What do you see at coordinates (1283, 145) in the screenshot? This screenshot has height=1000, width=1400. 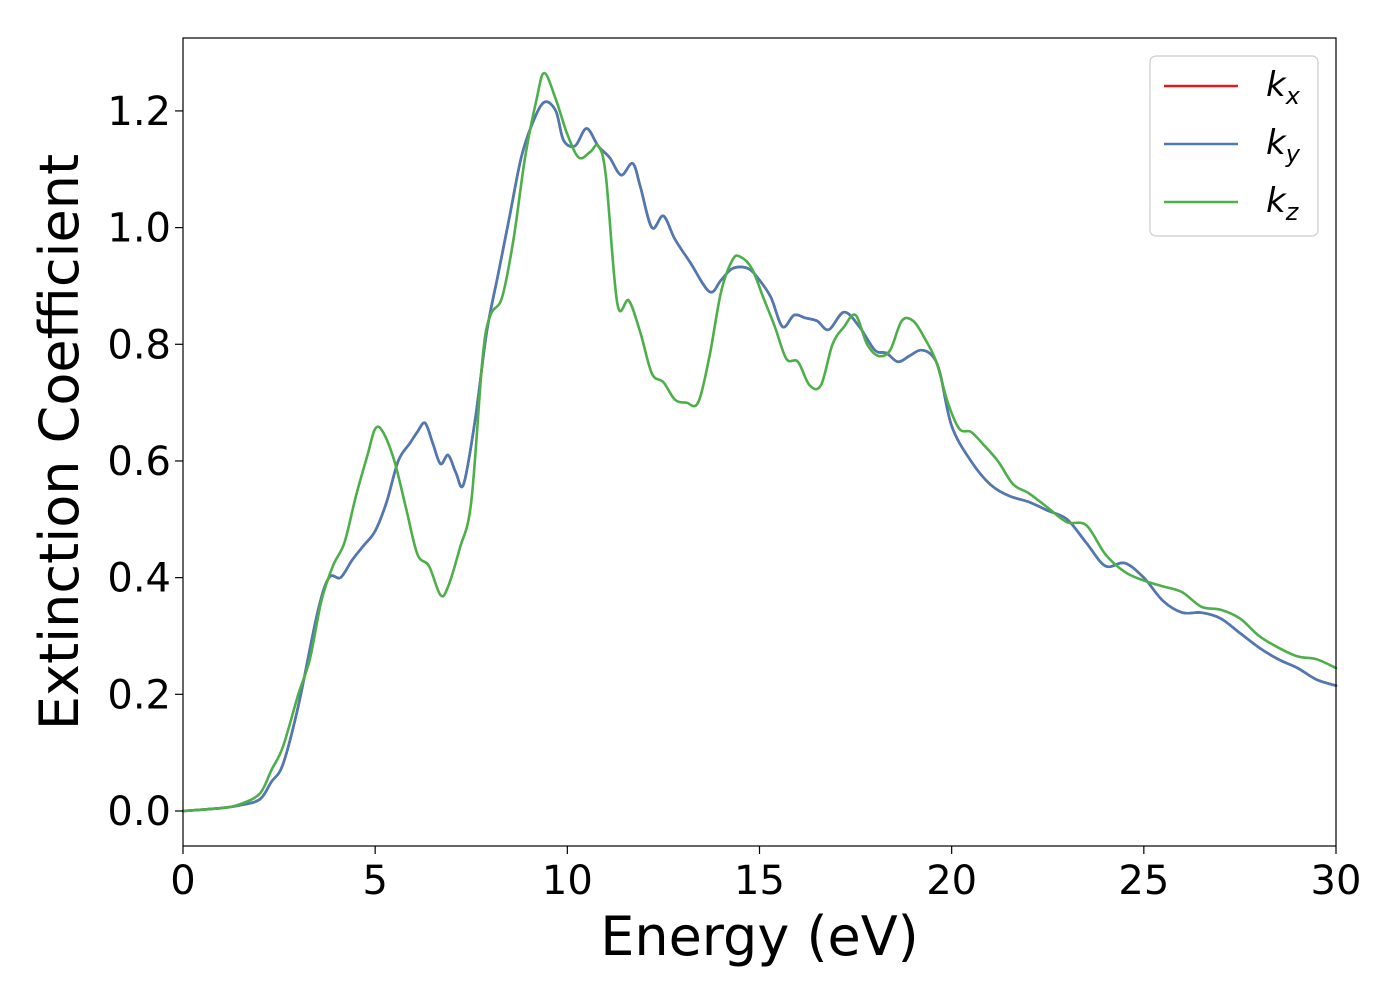 I see `legend-label-ky: ky` at bounding box center [1283, 145].